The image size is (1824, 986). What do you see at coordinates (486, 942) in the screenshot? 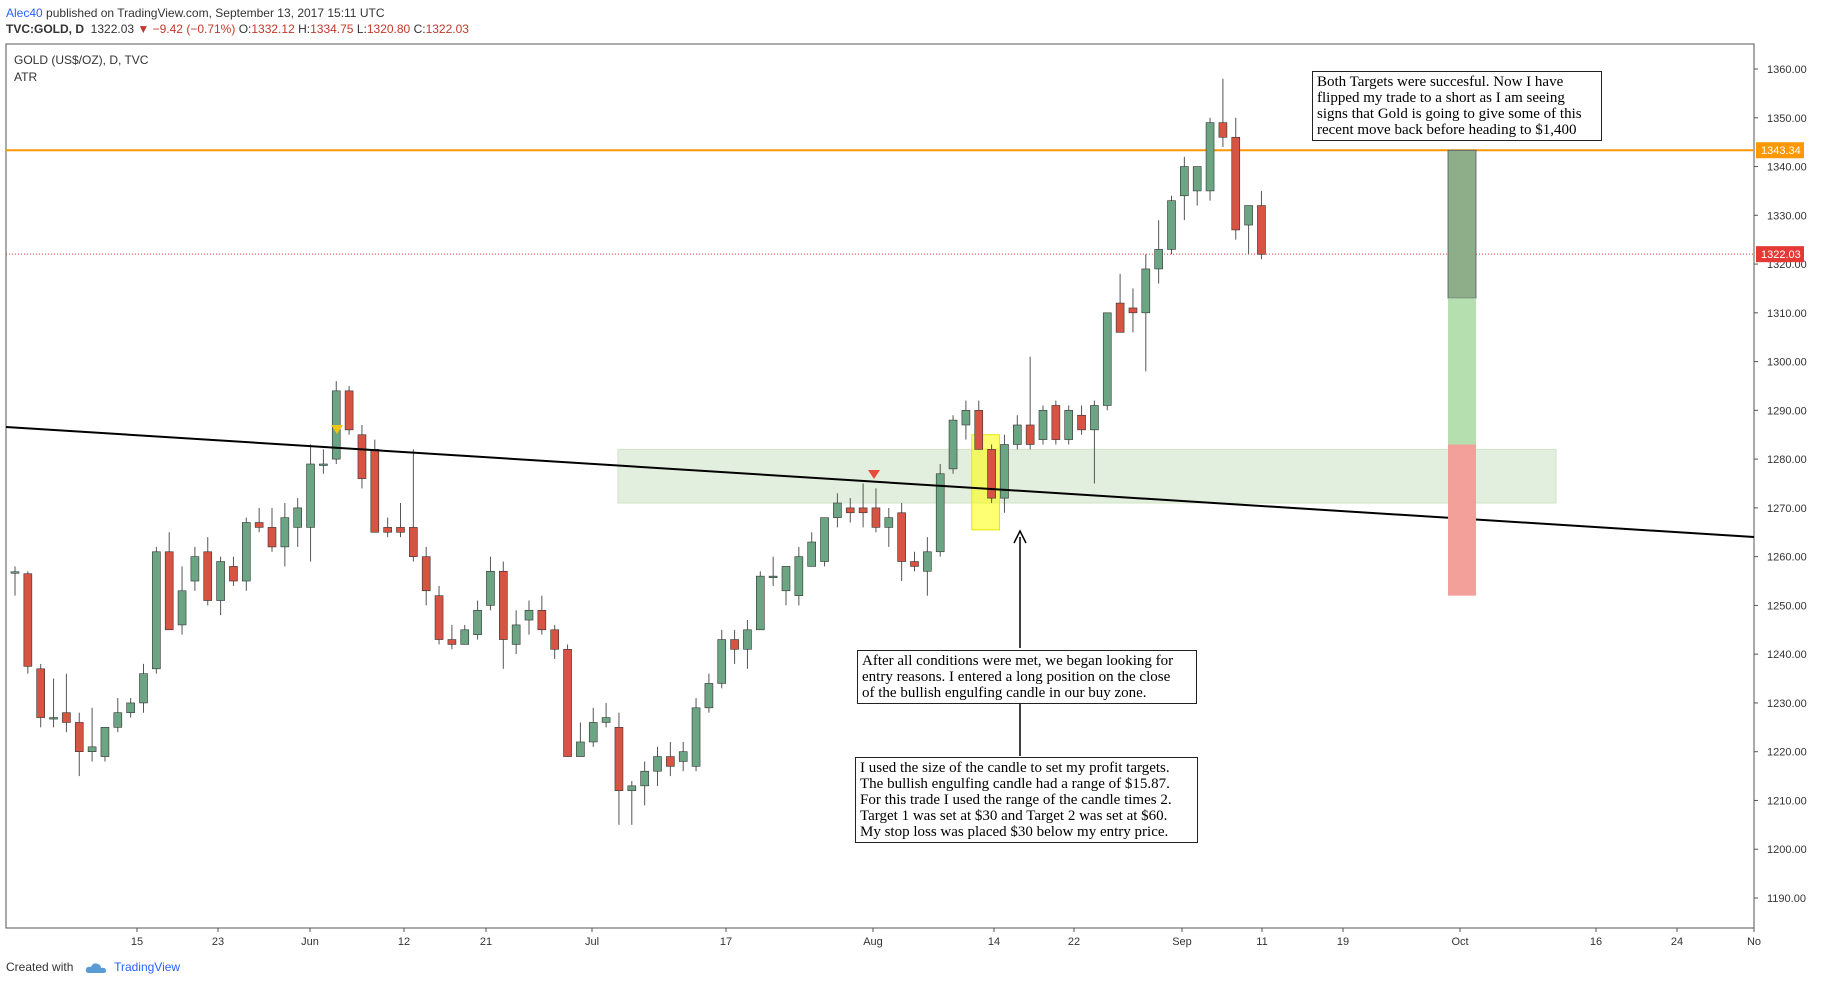
I see `x-tick-label: 21` at bounding box center [486, 942].